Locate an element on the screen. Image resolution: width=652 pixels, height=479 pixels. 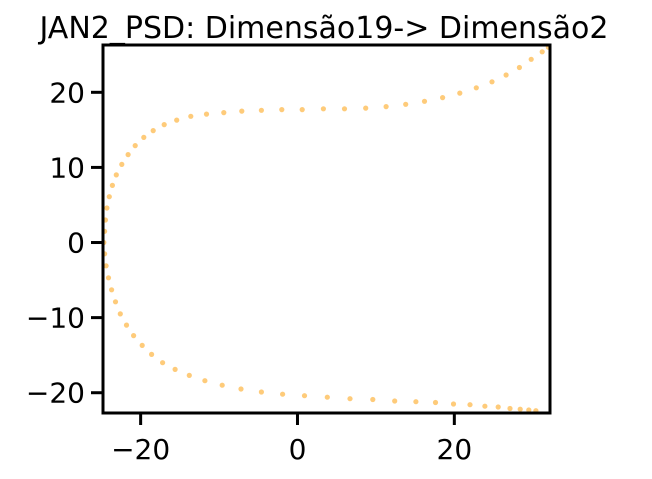
y-tick-label: 0 is located at coordinates (76, 243).